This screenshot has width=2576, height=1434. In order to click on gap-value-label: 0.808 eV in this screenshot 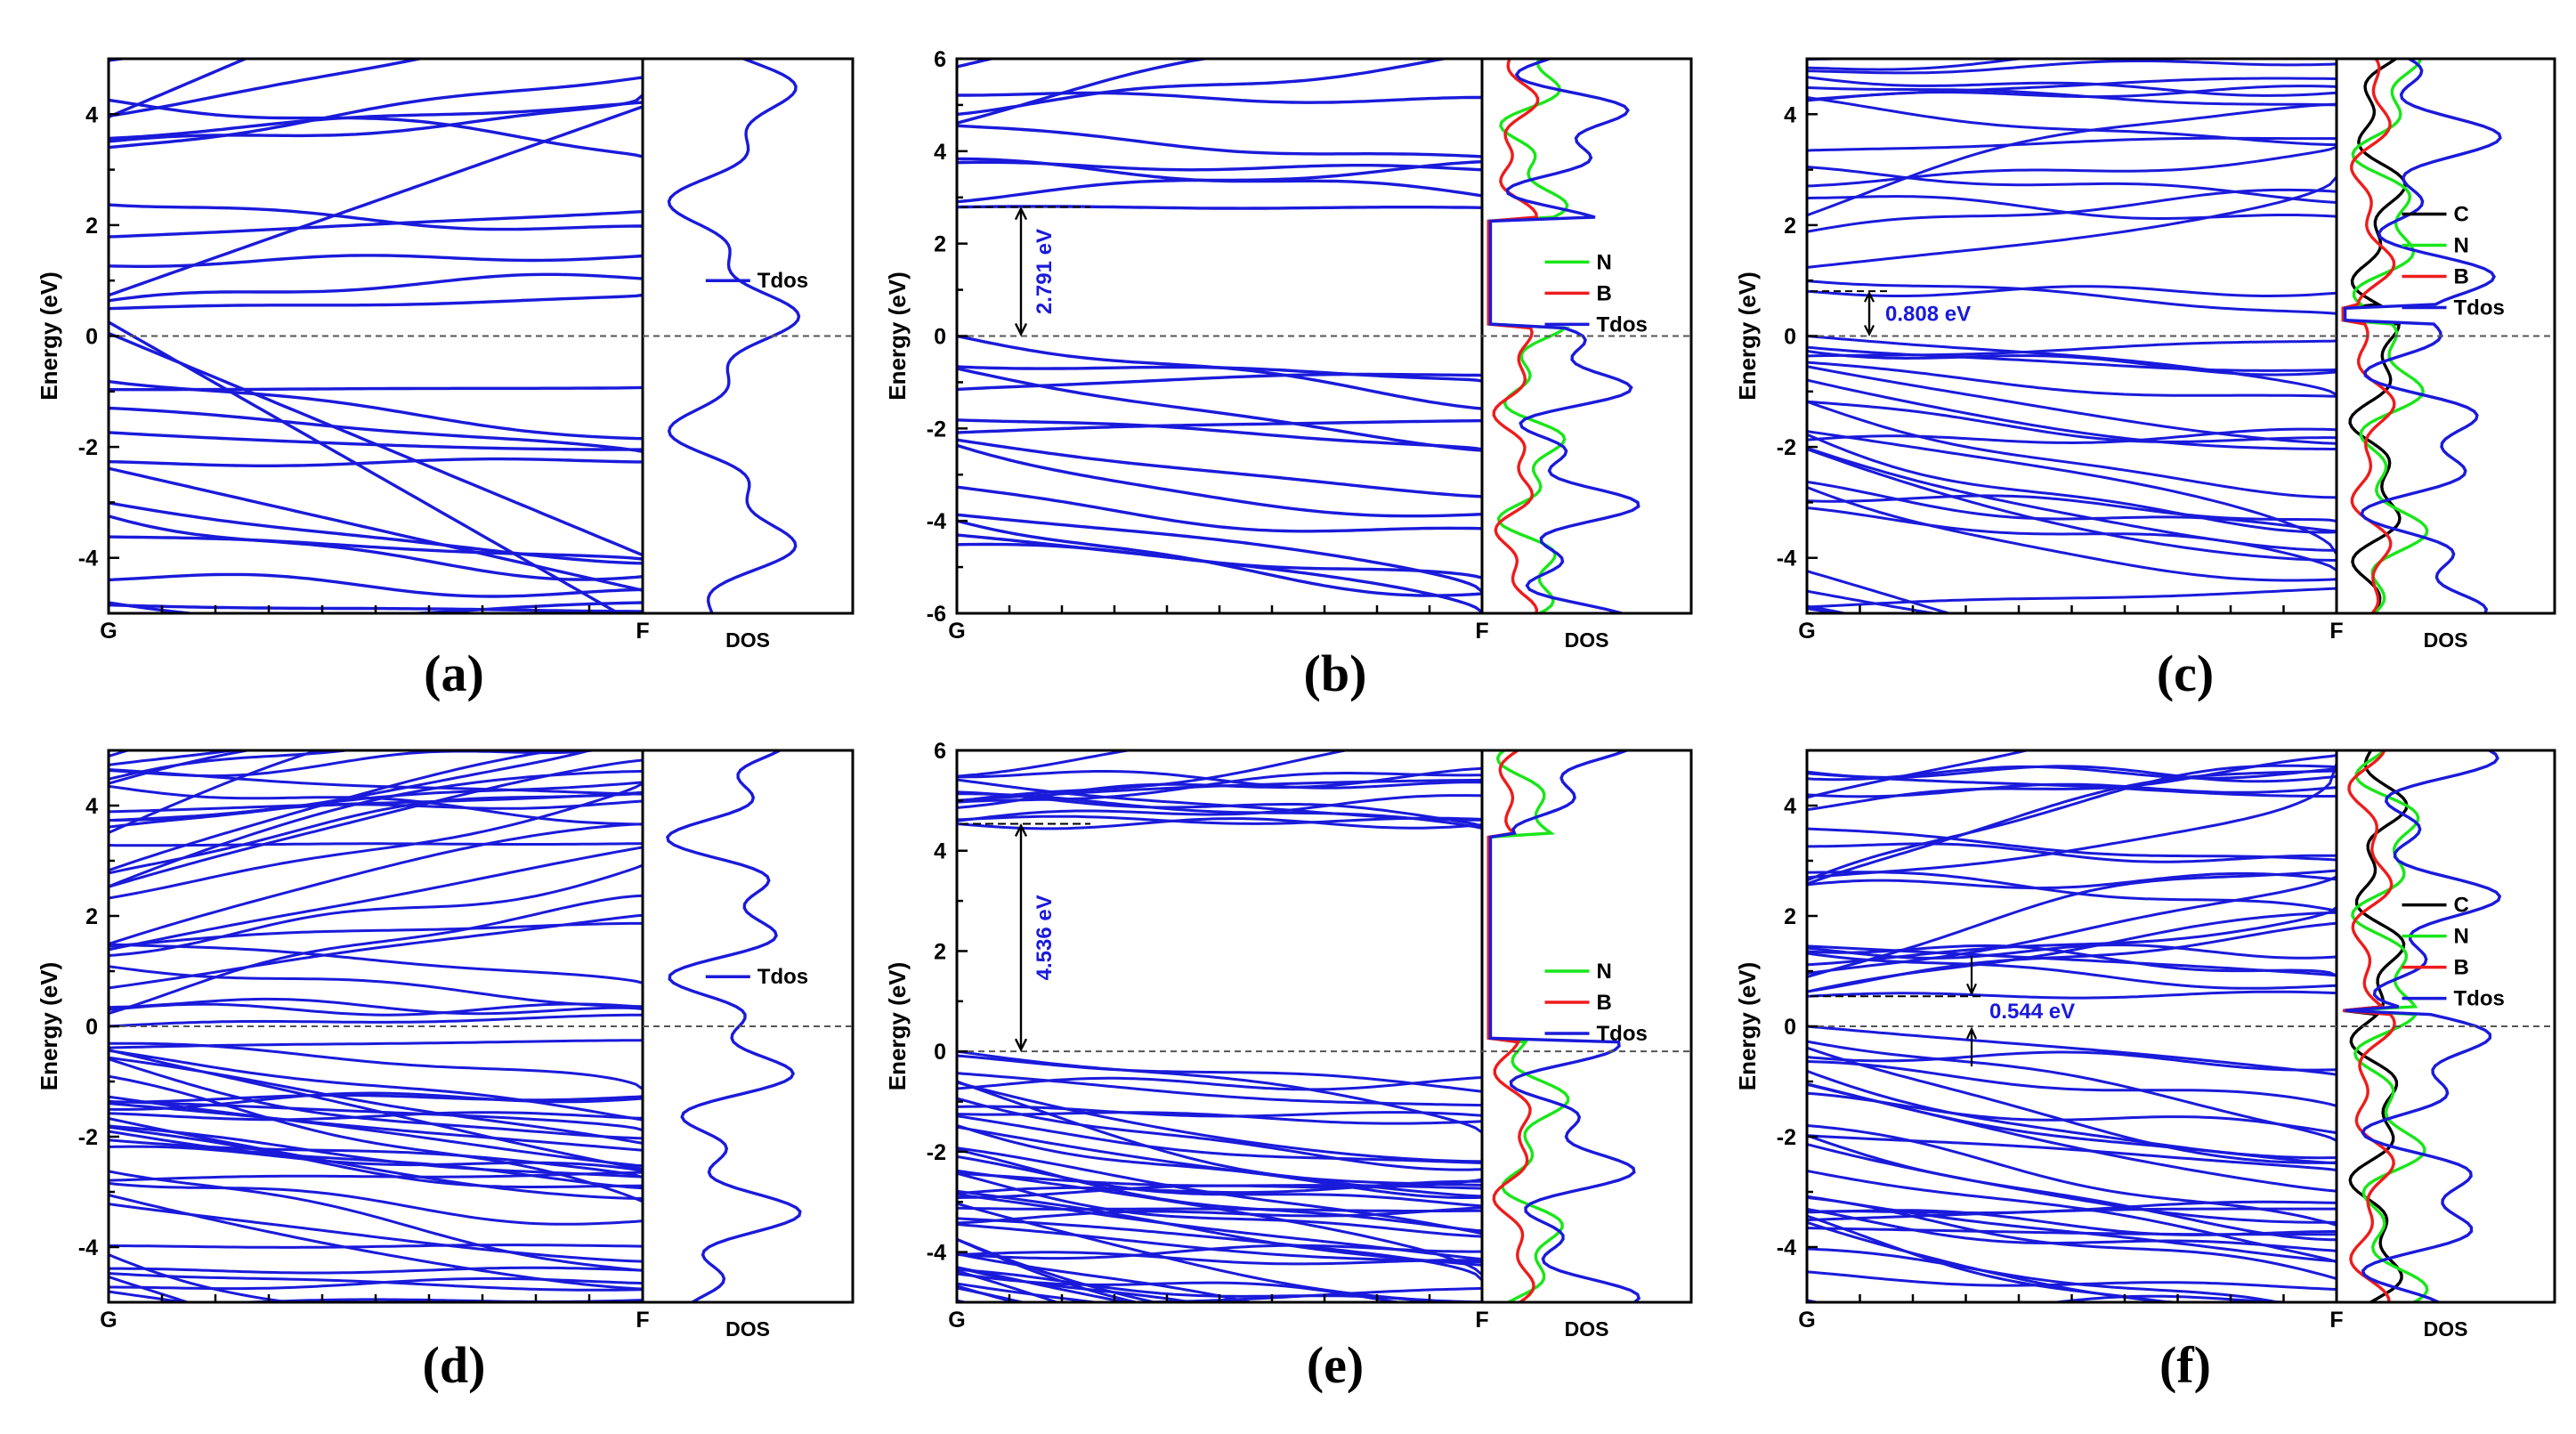, I will do `click(1928, 314)`.